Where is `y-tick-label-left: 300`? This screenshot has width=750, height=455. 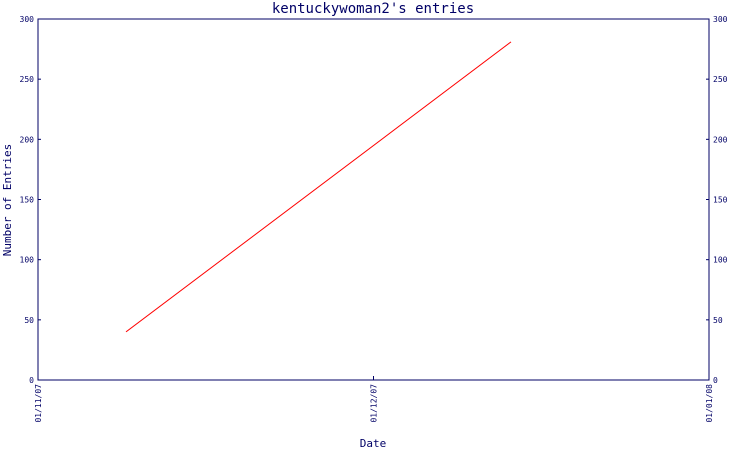
y-tick-label-left: 300 is located at coordinates (27, 19).